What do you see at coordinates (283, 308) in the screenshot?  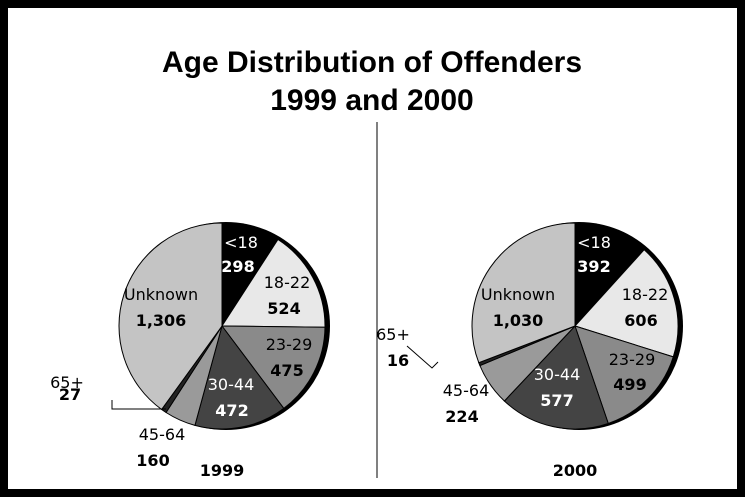 I see `slice-value-18-22: 524` at bounding box center [283, 308].